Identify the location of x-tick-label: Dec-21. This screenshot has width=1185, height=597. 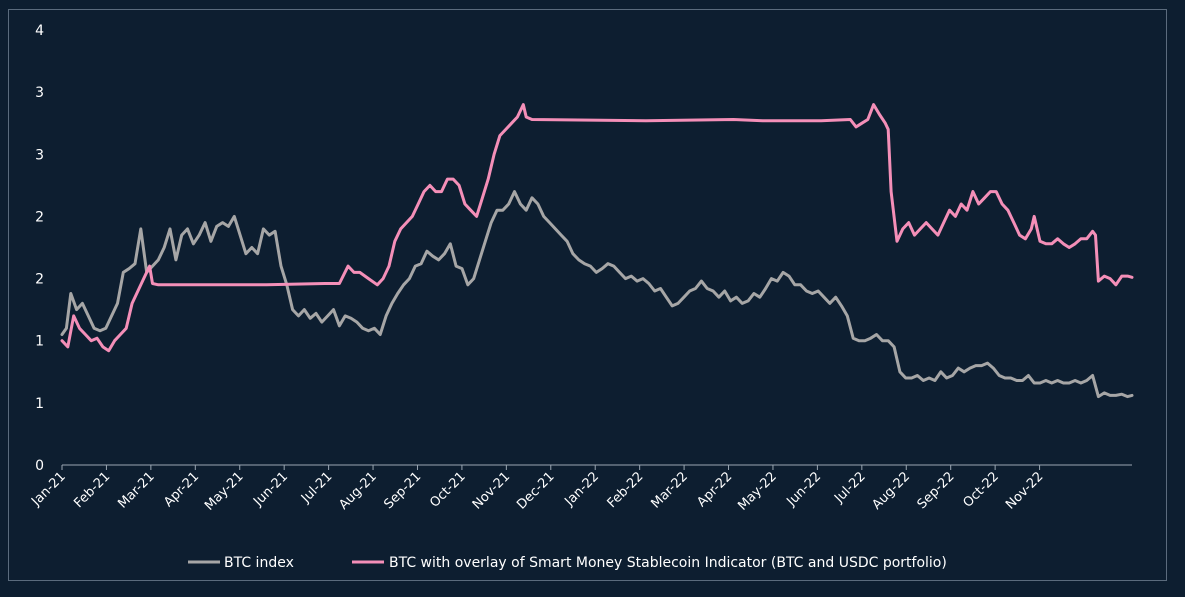
(535, 490).